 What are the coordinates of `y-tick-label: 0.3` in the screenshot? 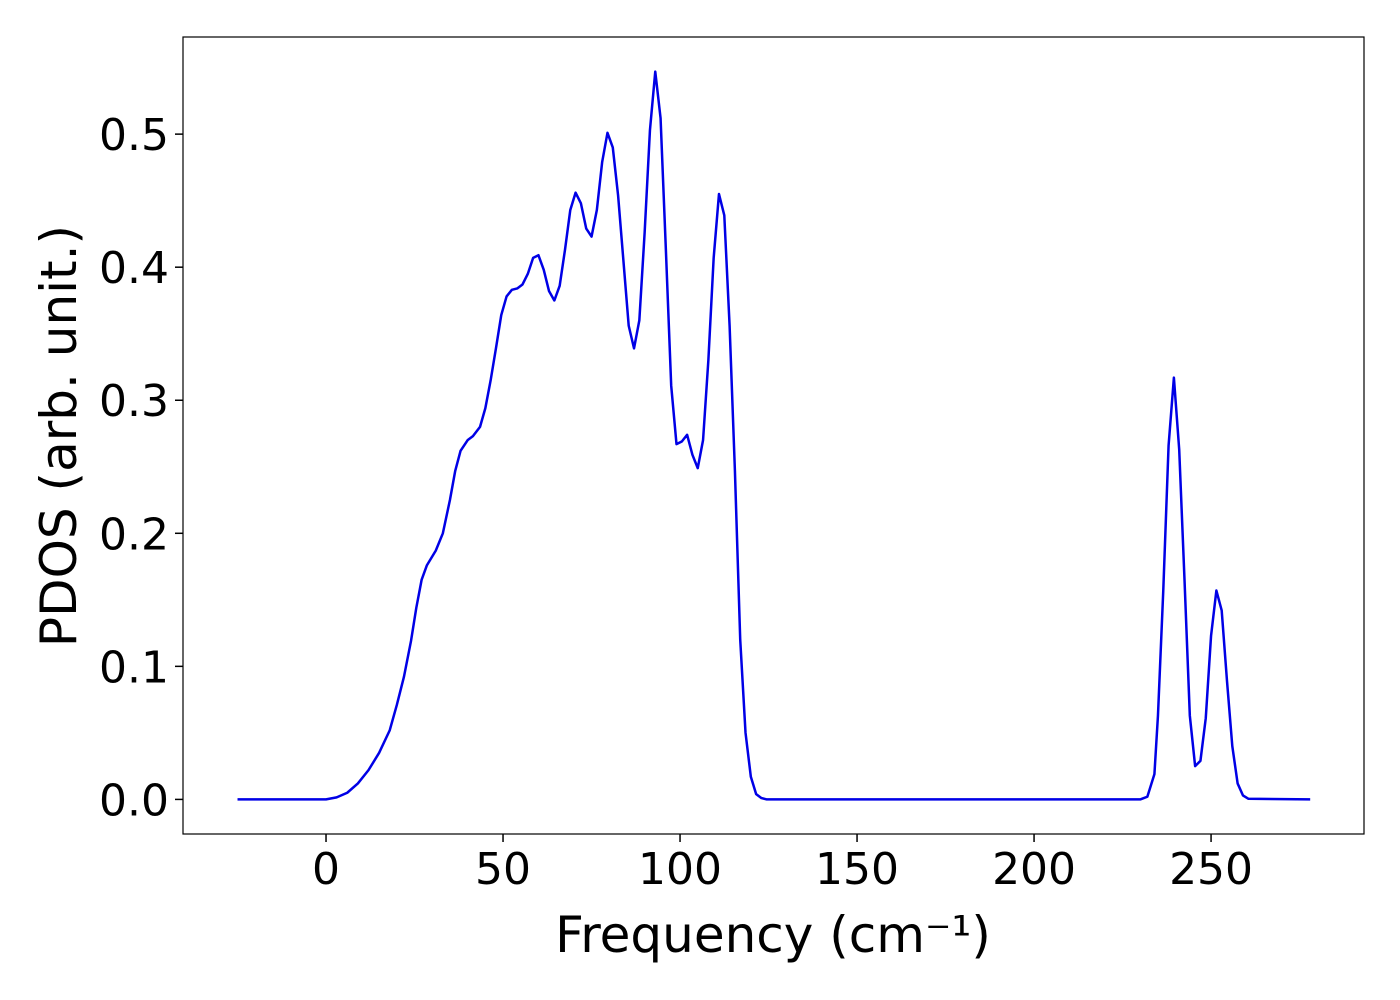 It's located at (134, 401).